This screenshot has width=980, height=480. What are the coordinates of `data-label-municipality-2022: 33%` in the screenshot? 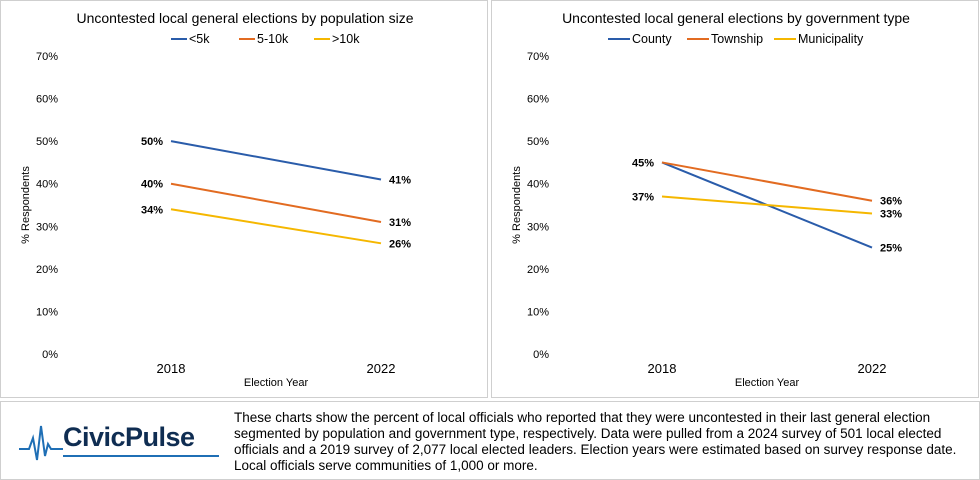 It's located at (891, 215).